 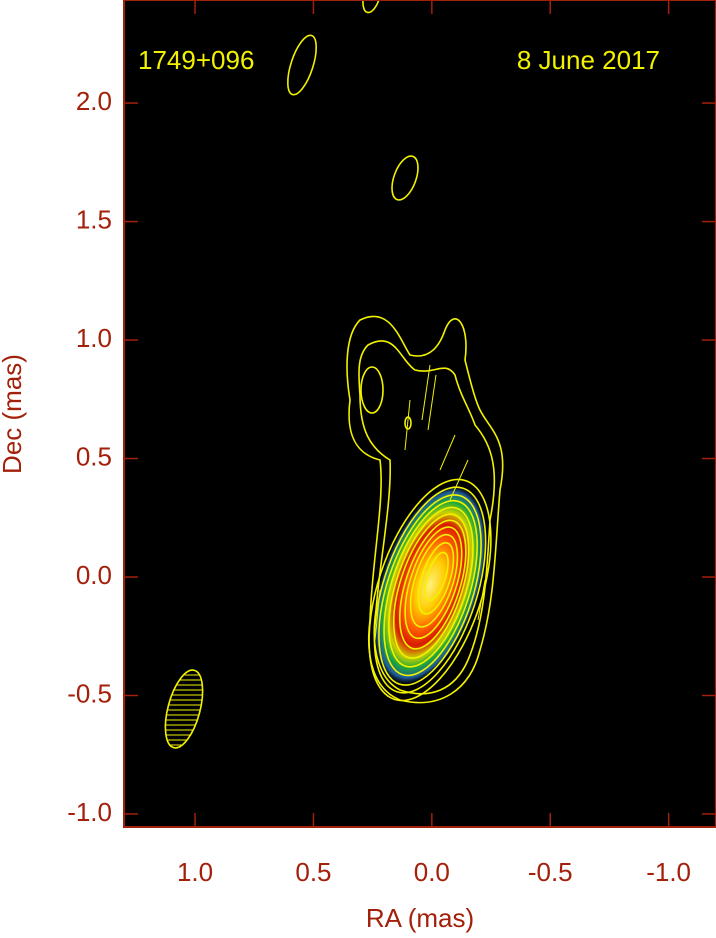 I want to click on y-tick-label: 1.5, so click(x=94, y=219).